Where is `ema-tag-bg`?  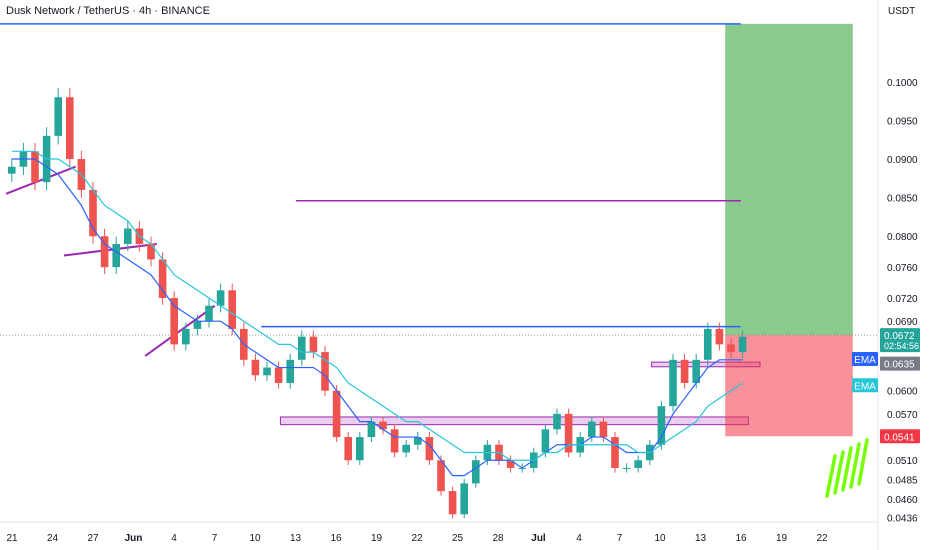
ema-tag-bg is located at coordinates (865, 385).